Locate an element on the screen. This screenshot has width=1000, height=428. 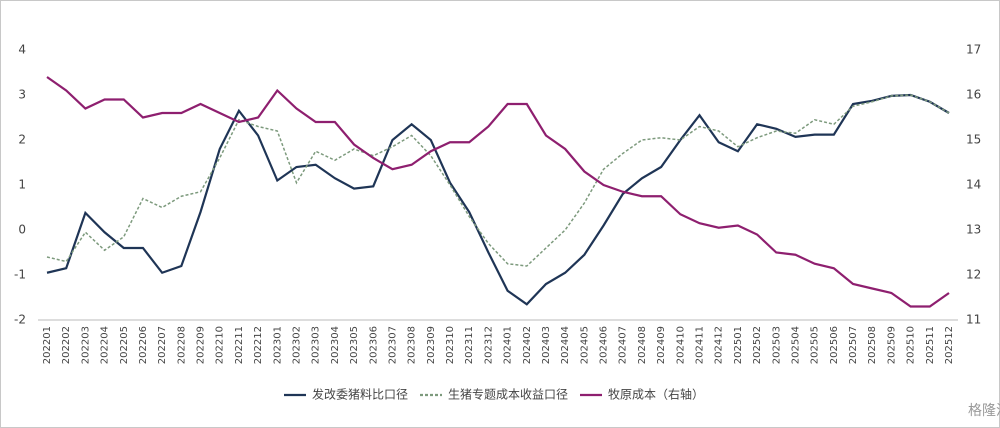
x-tick-label: 202207 is located at coordinates (162, 345).